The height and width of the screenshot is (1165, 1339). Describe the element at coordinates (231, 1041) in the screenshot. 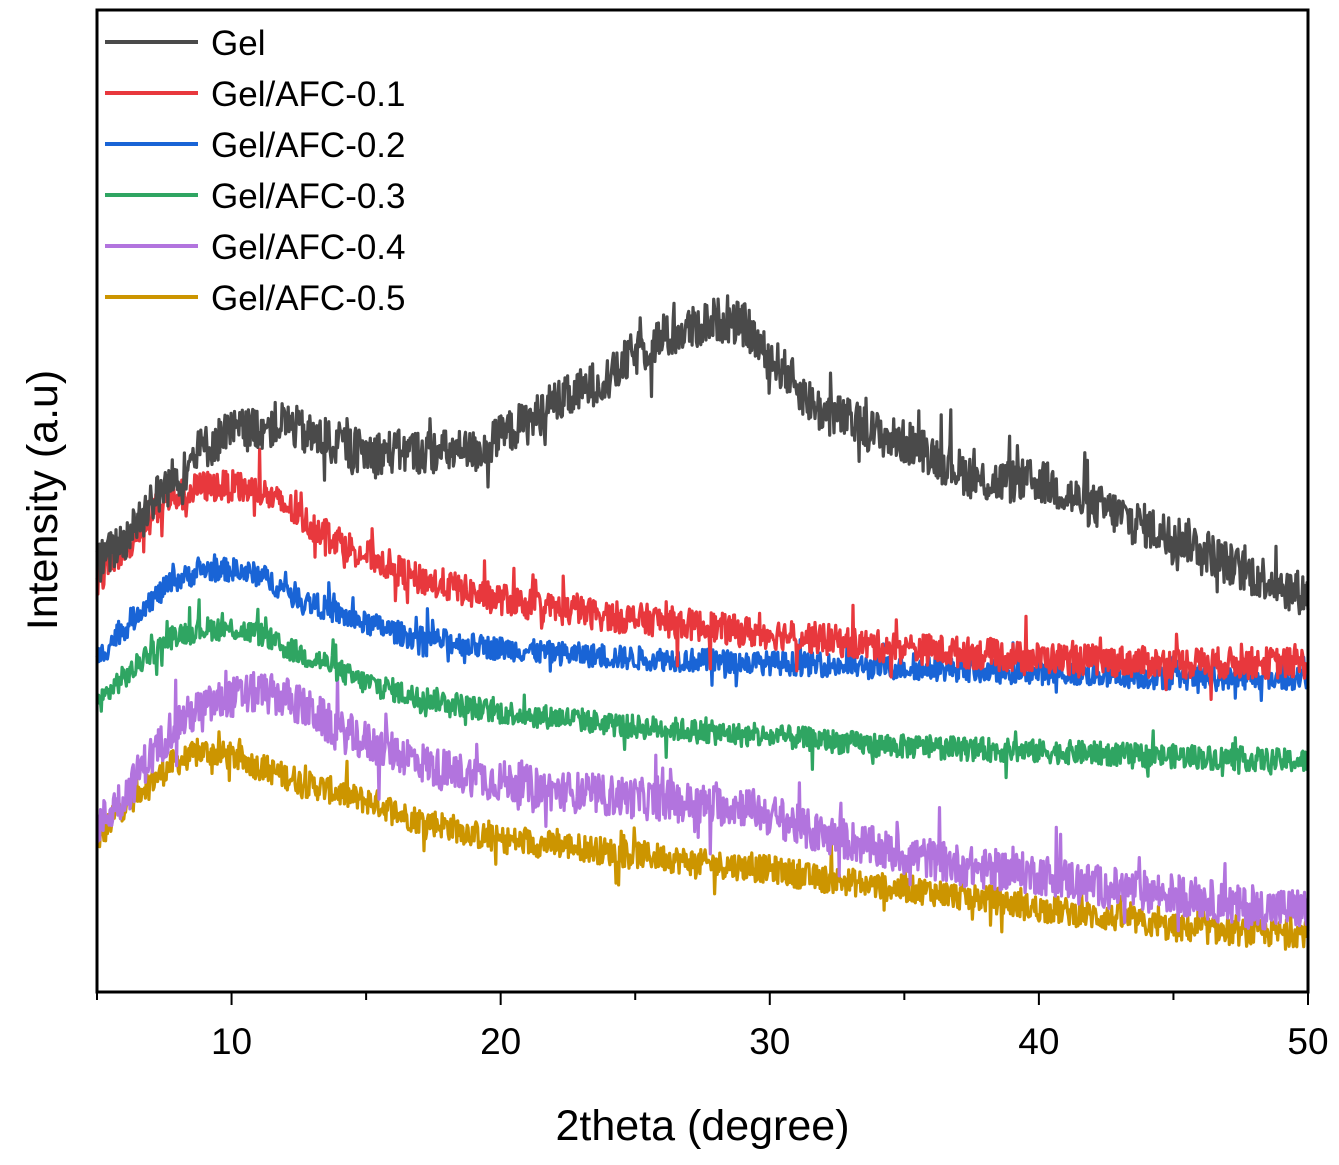

I see `x-tick-label: 10` at that location.